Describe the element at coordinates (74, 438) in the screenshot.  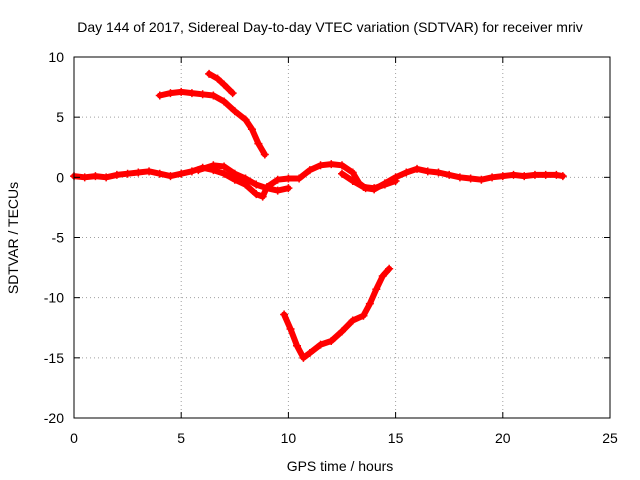
I see `x-tick-label: 0` at that location.